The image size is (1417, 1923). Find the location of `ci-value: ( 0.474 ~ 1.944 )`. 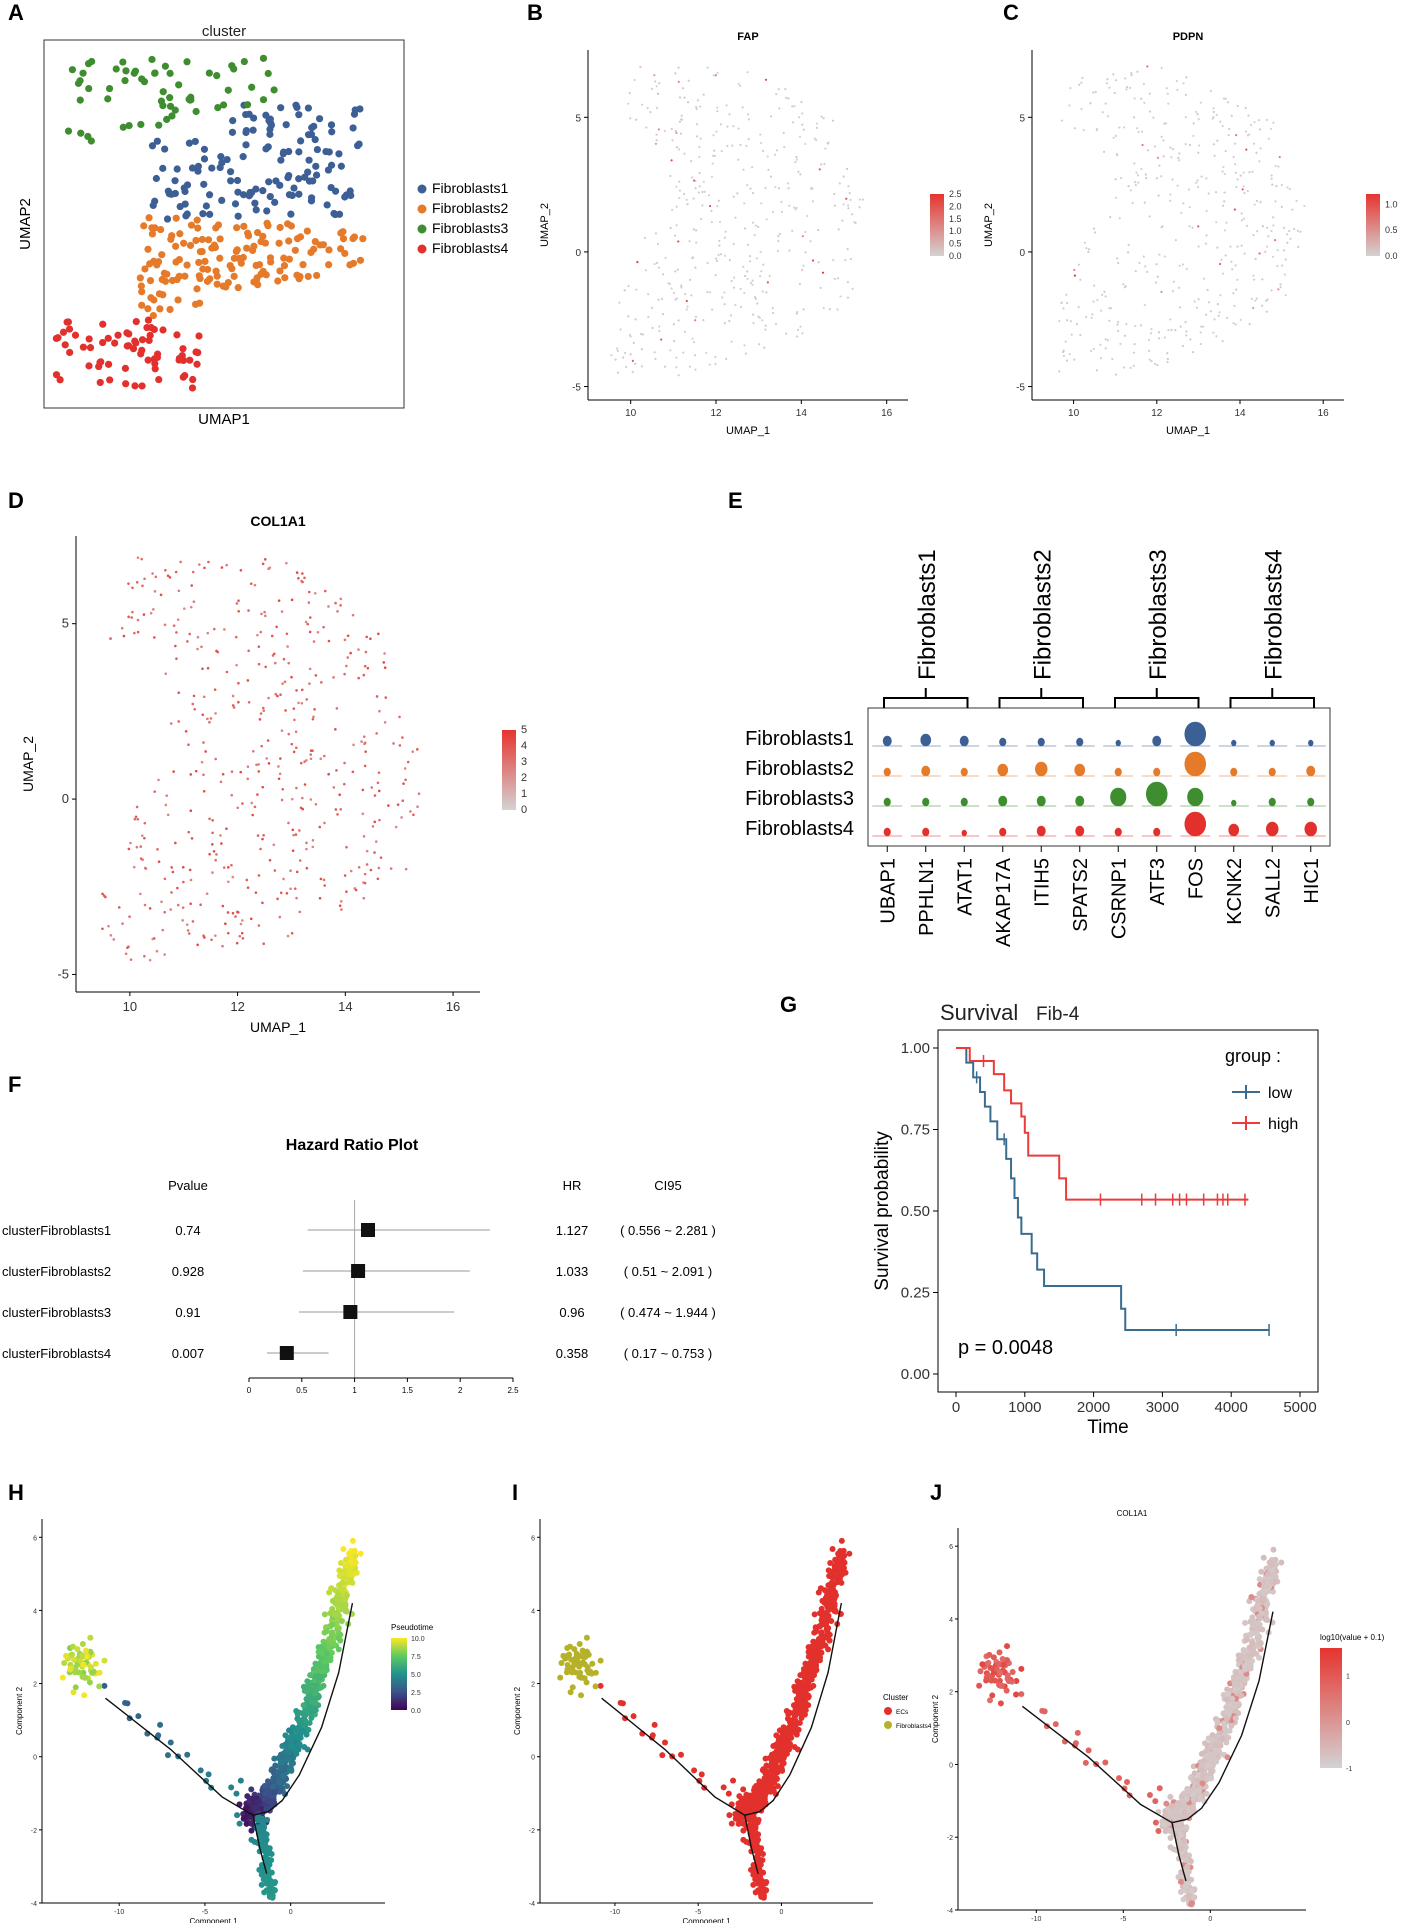

ci-value: ( 0.474 ~ 1.944 ) is located at coordinates (668, 1312).